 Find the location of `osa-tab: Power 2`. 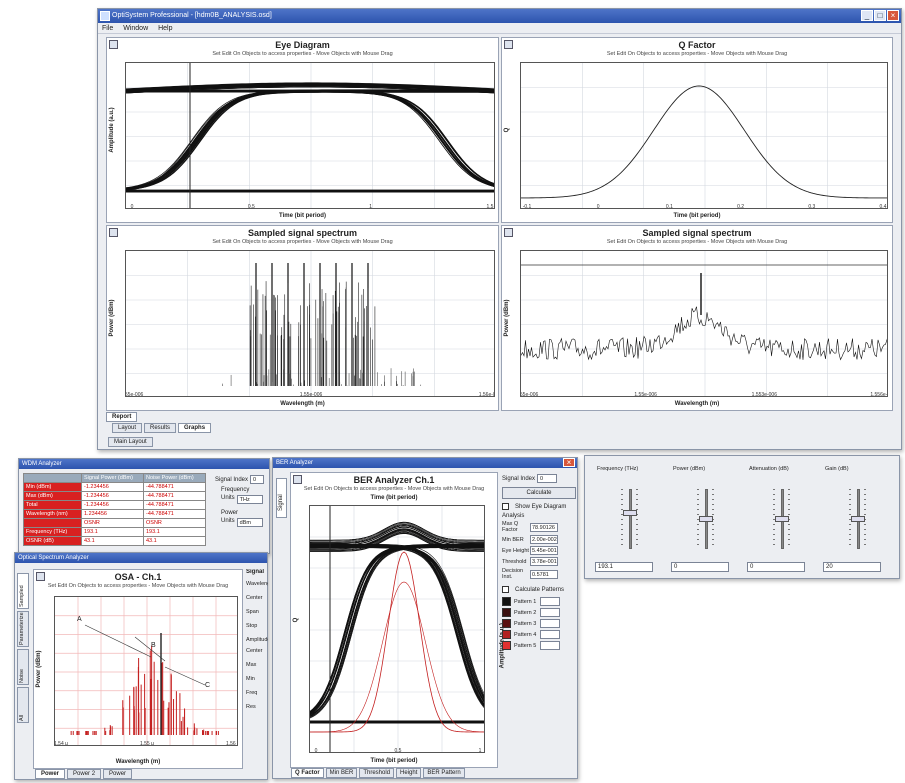

osa-tab: Power 2 is located at coordinates (84, 774).